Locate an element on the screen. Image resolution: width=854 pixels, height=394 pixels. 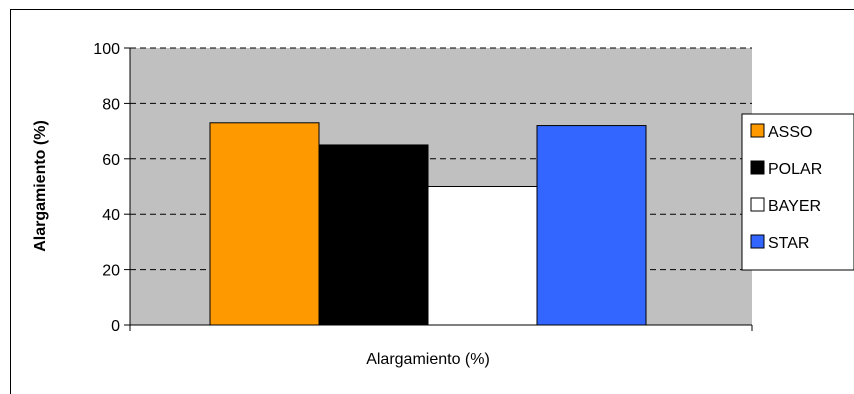
y-tick-label: 100 is located at coordinates (106, 49).